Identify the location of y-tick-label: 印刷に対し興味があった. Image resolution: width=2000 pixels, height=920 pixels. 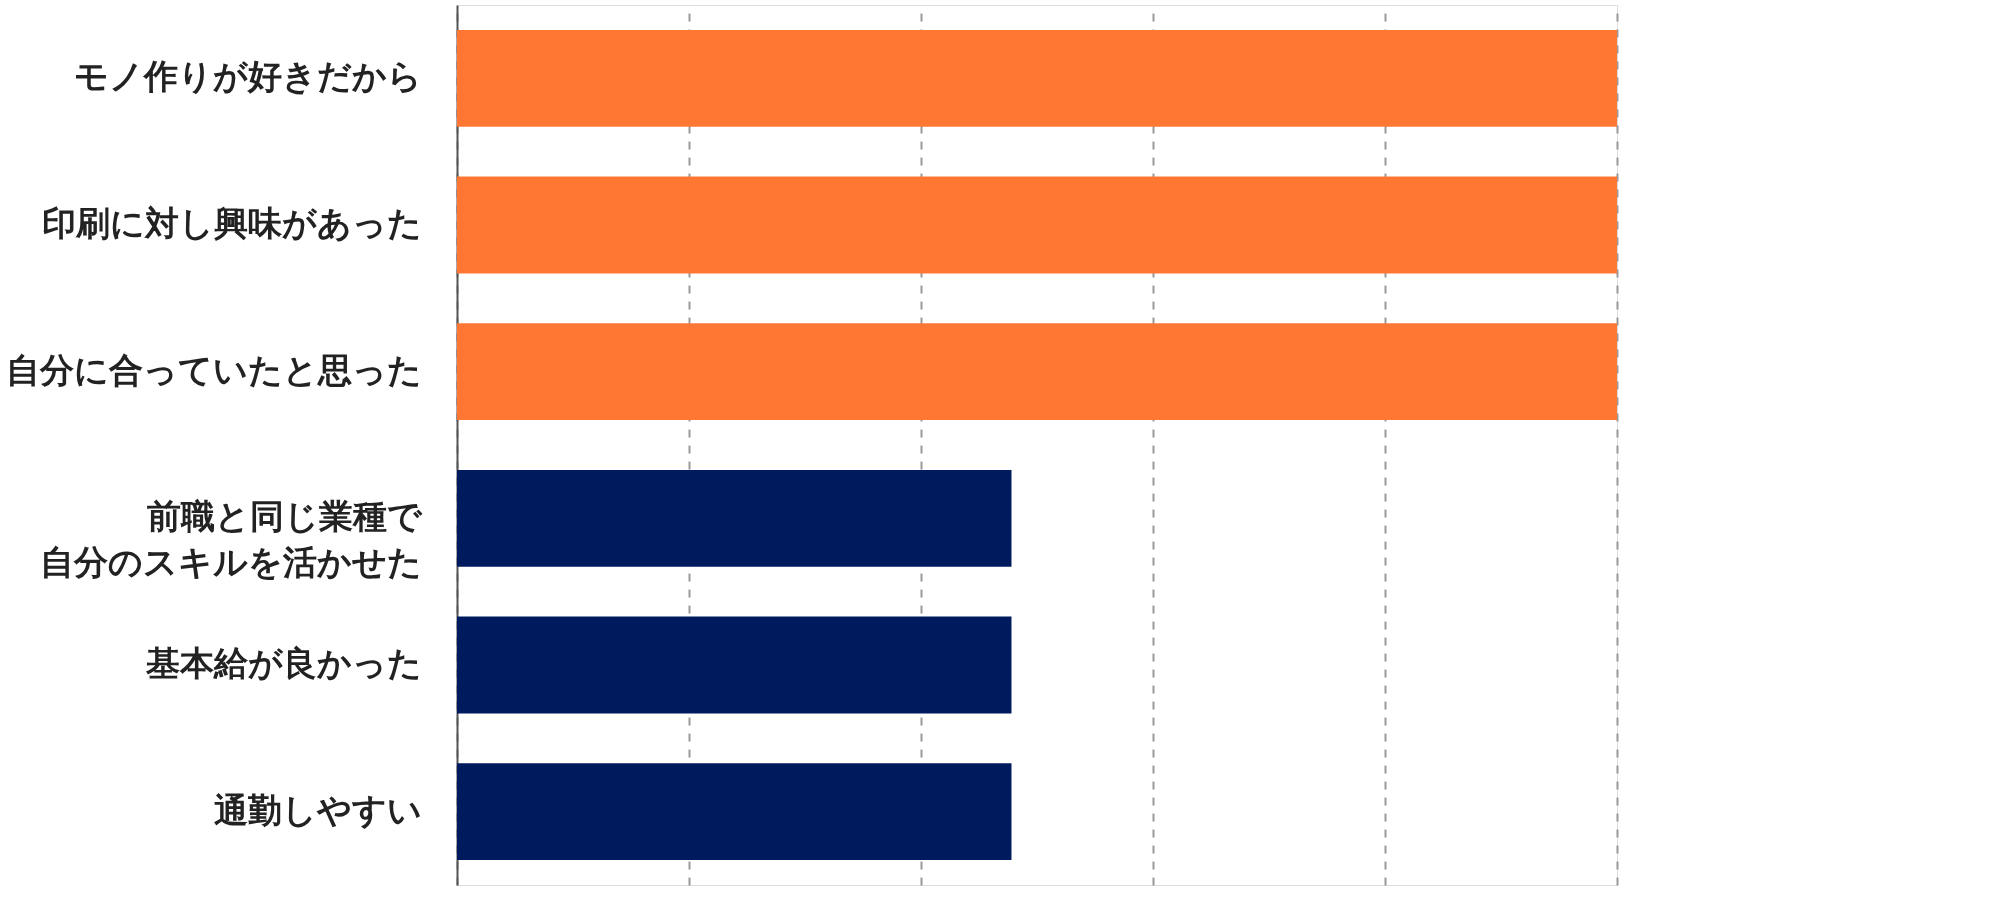
(231, 223).